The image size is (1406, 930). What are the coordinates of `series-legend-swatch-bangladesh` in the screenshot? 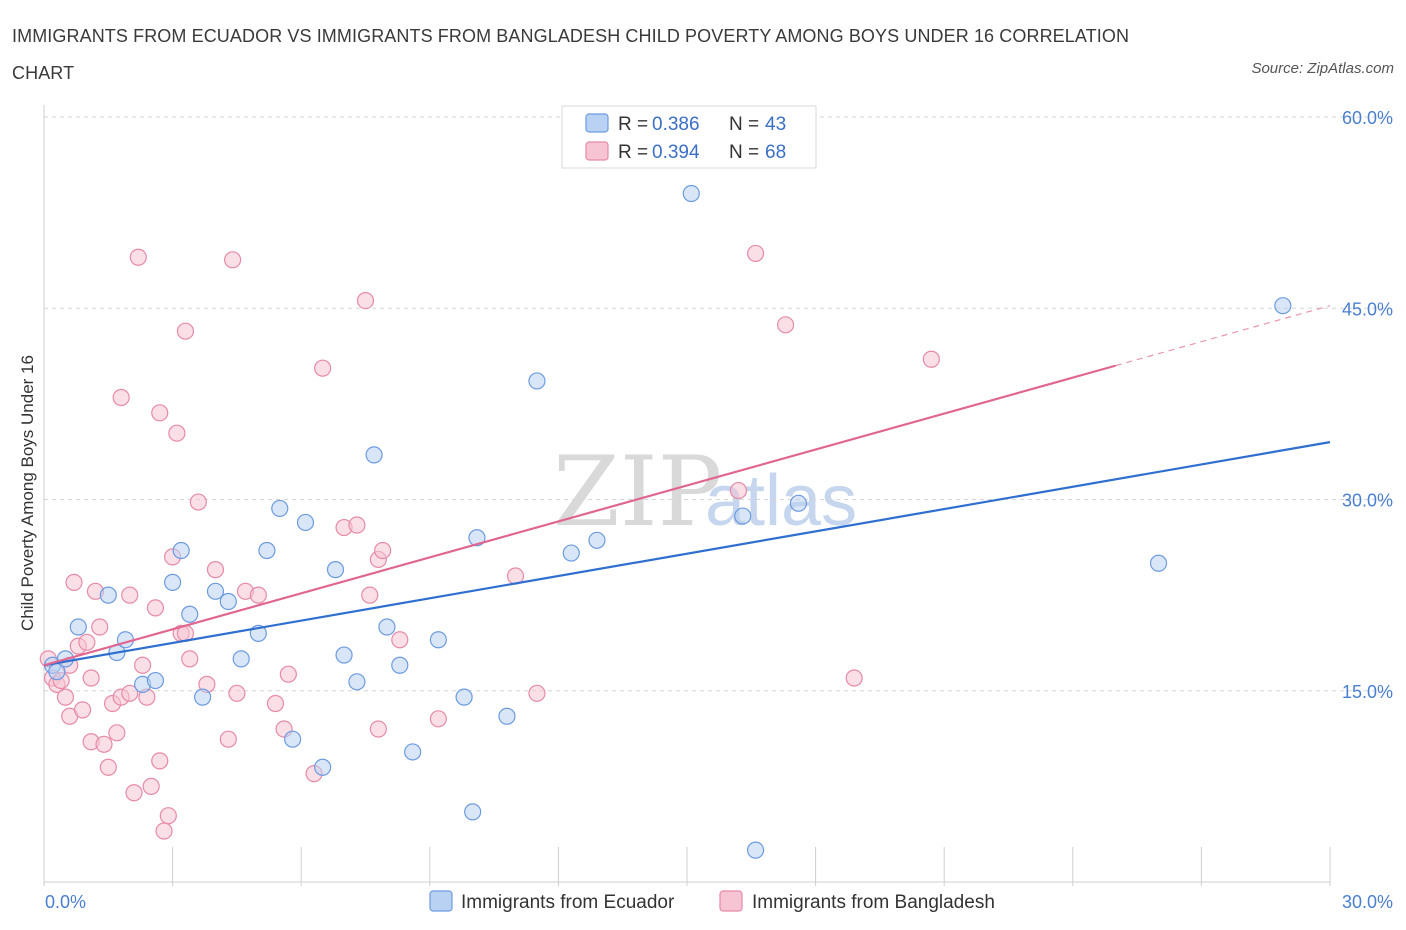 It's located at (731, 901).